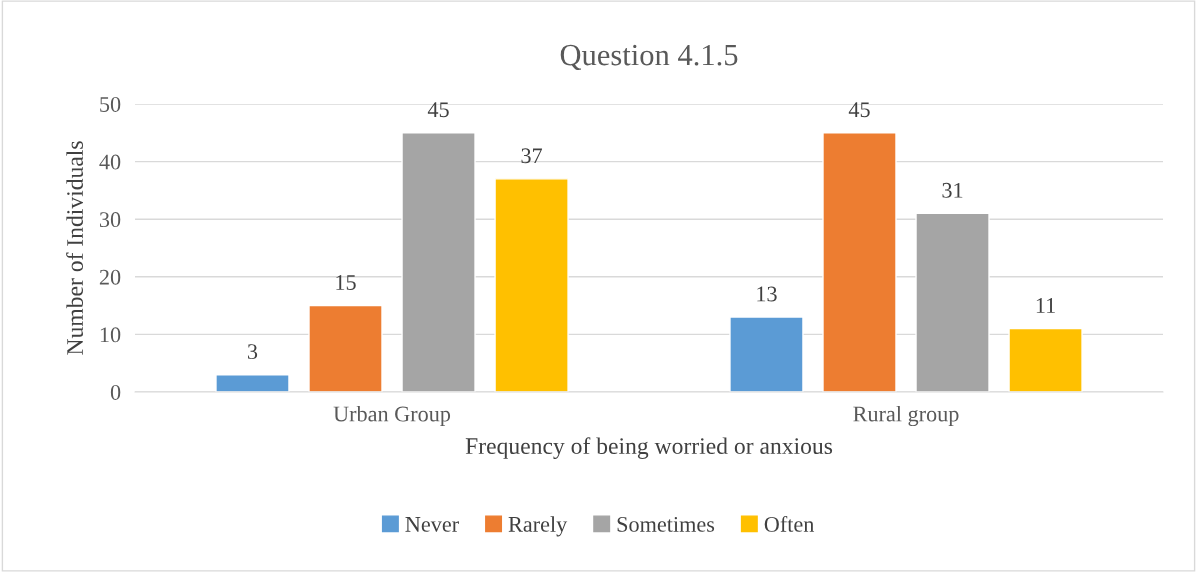 This screenshot has height=572, width=1197. Describe the element at coordinates (432, 524) in the screenshot. I see `legend-label: Never` at that location.